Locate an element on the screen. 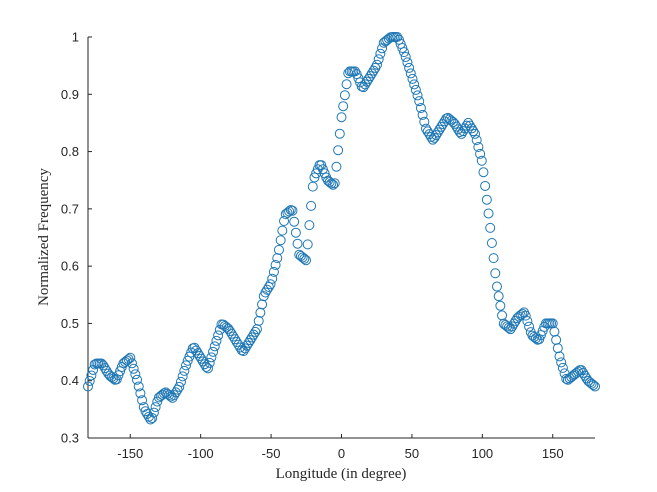 The height and width of the screenshot is (492, 657). y-tick-label: 0.6 is located at coordinates (70, 266).